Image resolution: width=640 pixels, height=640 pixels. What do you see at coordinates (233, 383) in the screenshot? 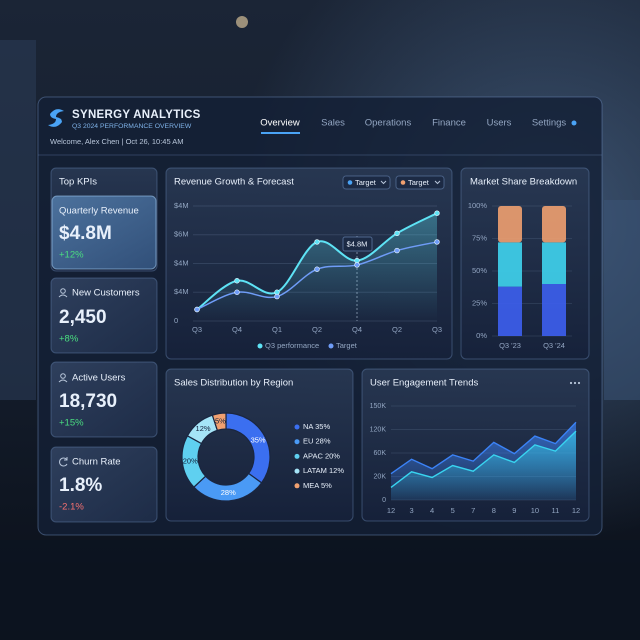
I see `panel-title: Sales Distribution by Region` at bounding box center [233, 383].